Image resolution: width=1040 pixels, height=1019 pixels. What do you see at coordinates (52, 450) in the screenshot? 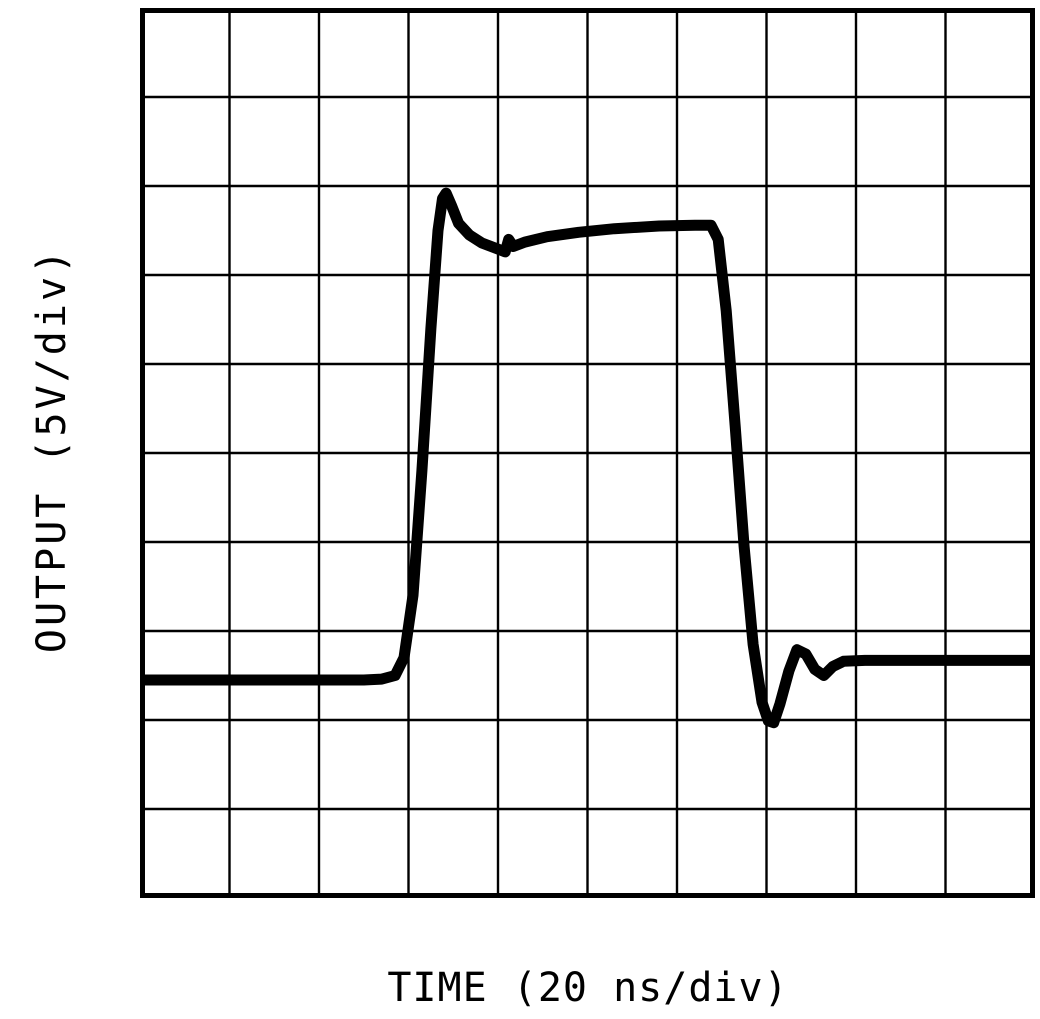
I see `y-axis-label: OUTPUT (5V/div)` at bounding box center [52, 450].